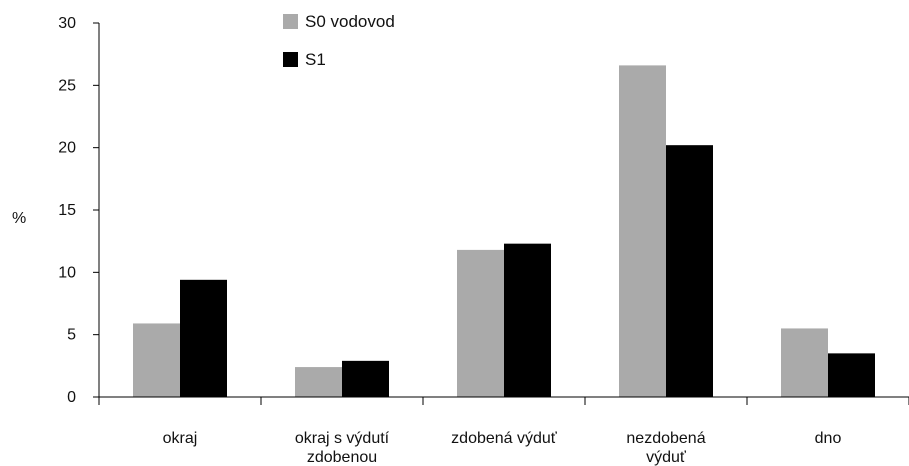 The height and width of the screenshot is (466, 909). What do you see at coordinates (67, 272) in the screenshot?
I see `y-tick-label: 10` at bounding box center [67, 272].